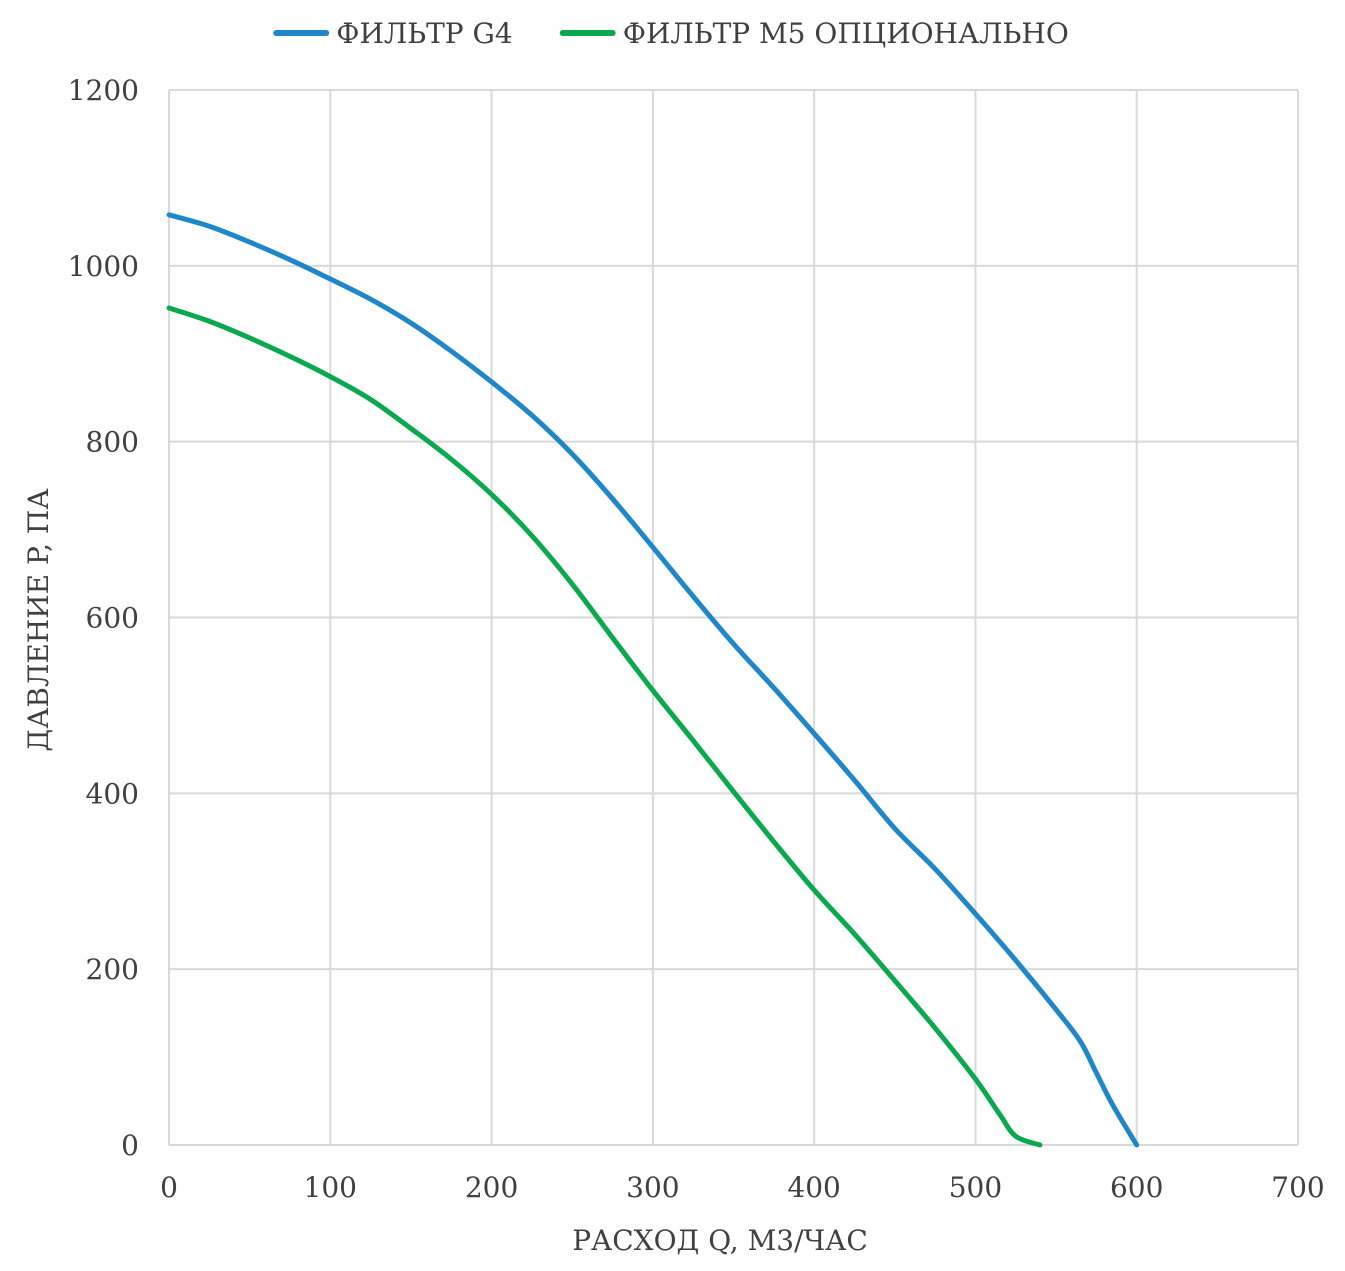  I want to click on legend-label-1: ФИЛЬТР G4, so click(424, 33).